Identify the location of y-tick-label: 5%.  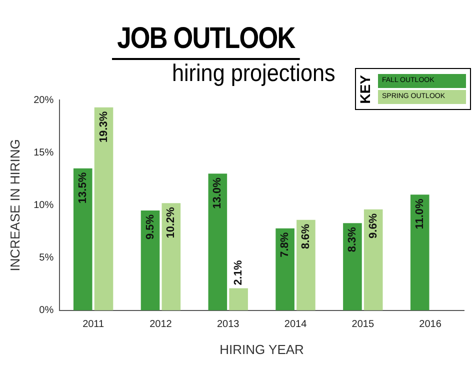
(46, 258).